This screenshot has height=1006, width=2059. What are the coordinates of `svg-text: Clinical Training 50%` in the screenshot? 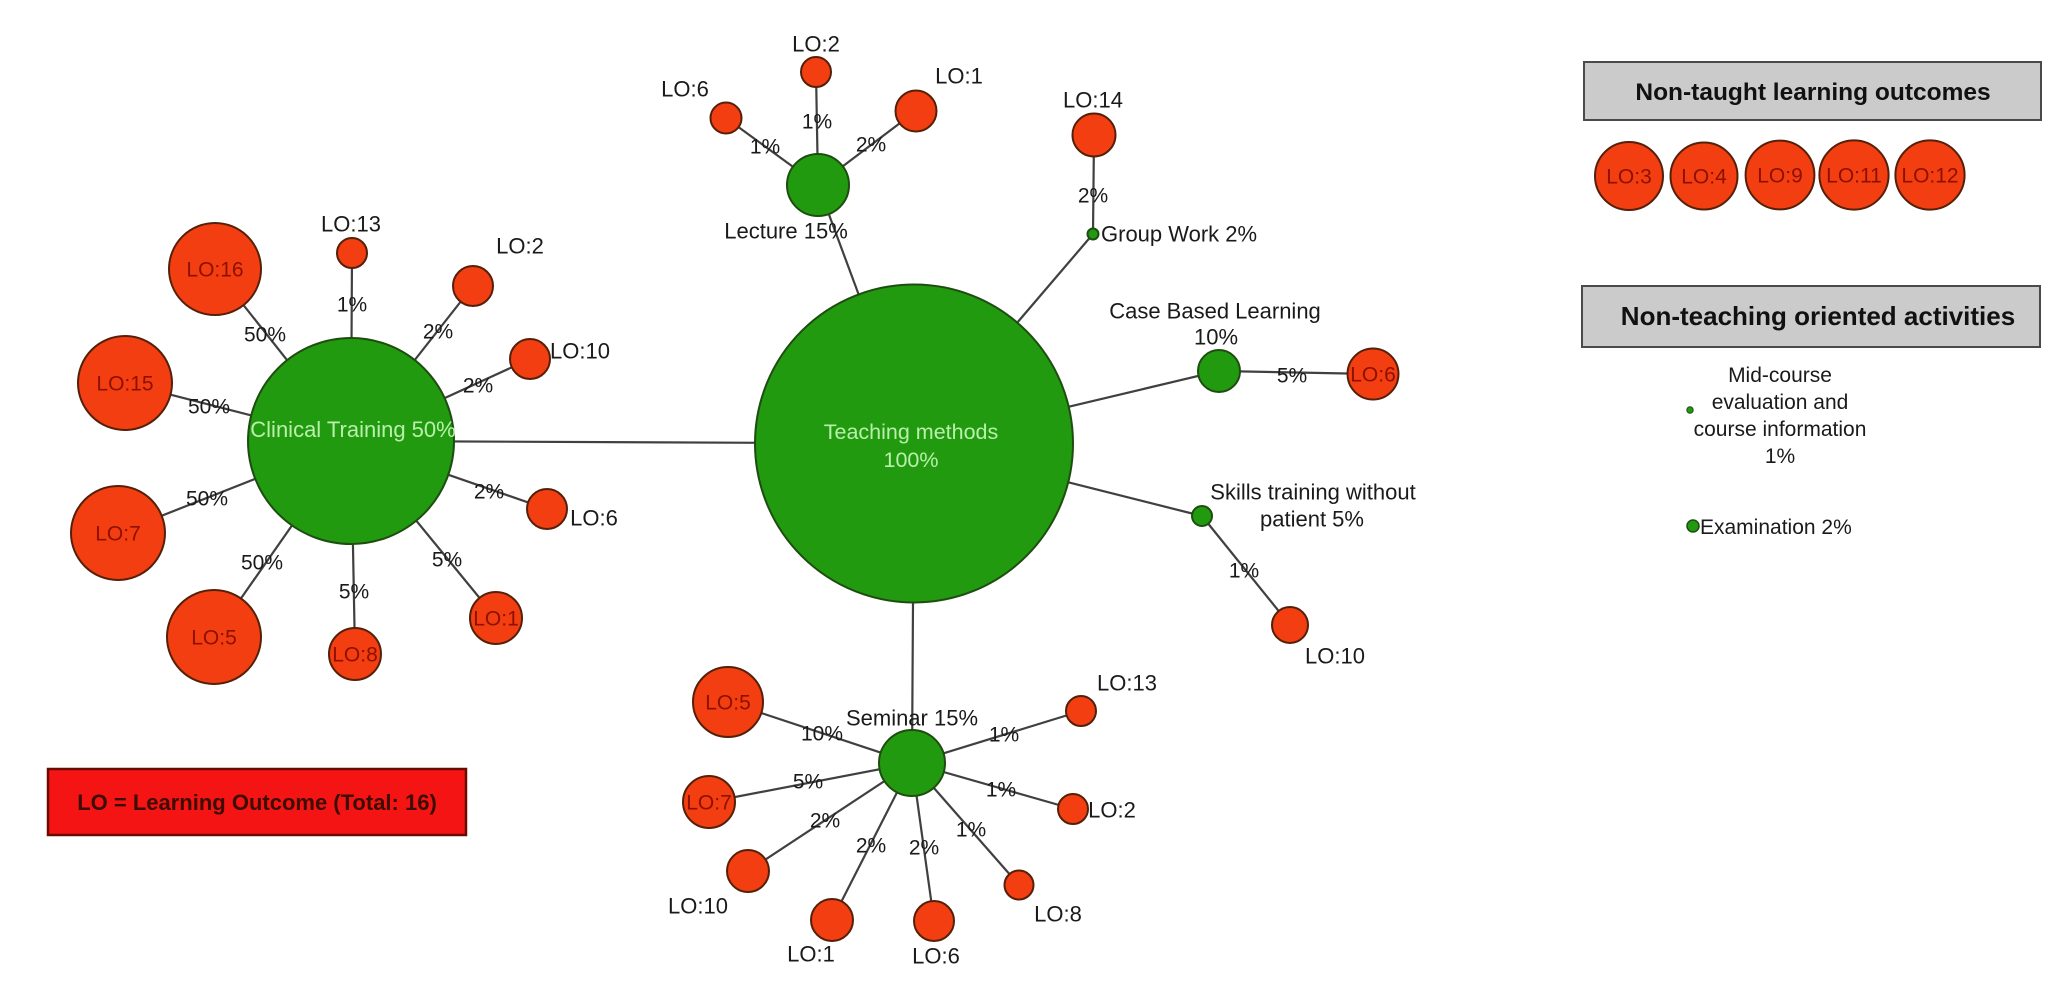 It's located at (352, 429).